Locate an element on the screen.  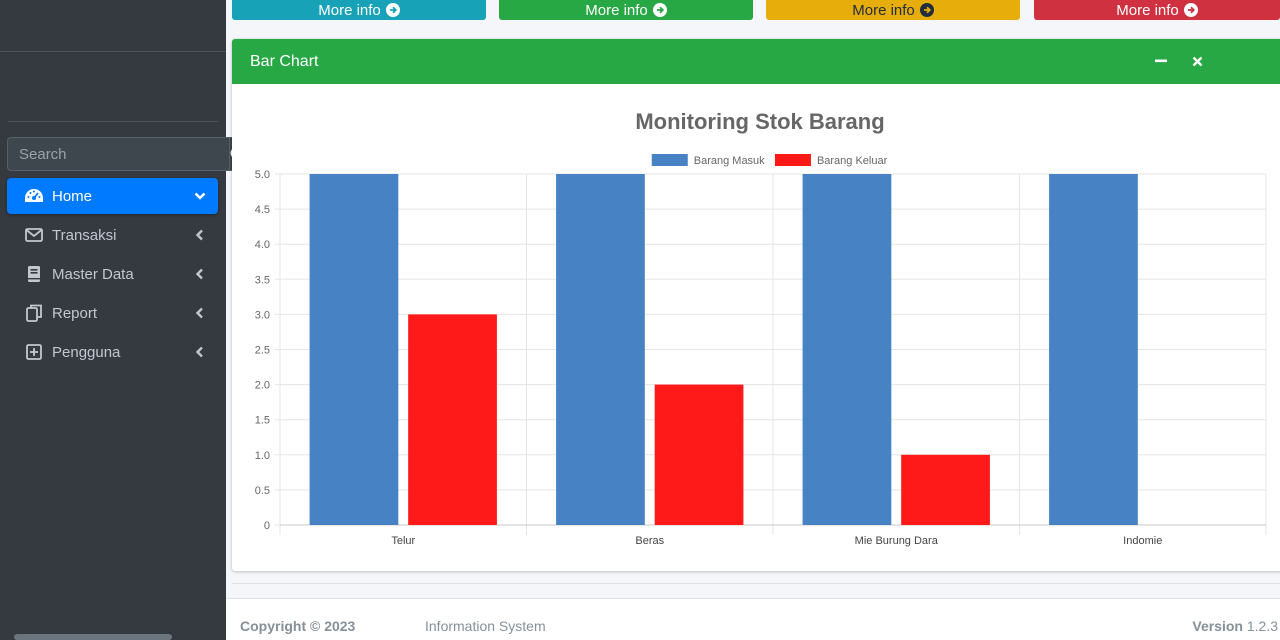
more-info-link-1: More info is located at coordinates (359, 10).